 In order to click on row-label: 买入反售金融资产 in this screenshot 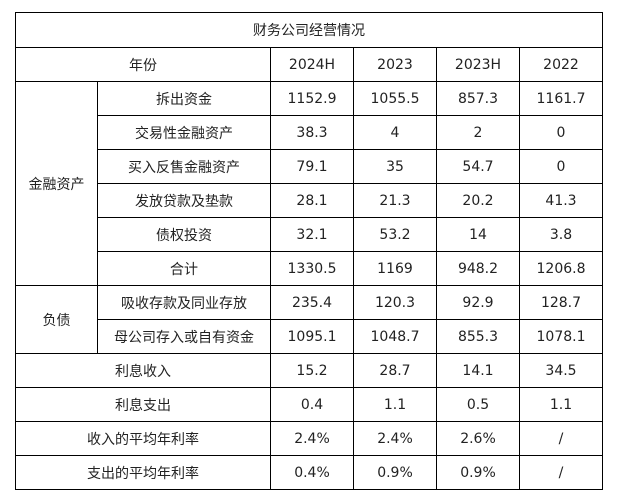, I will do `click(184, 166)`.